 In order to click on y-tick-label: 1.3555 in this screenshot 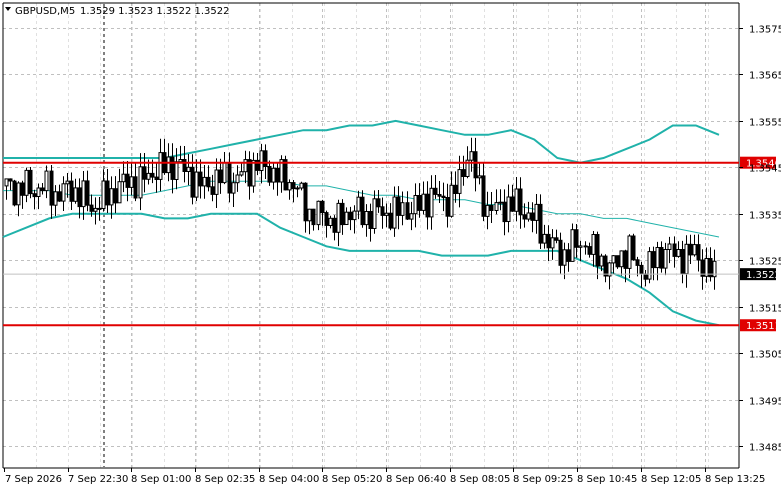, I will do `click(765, 123)`.